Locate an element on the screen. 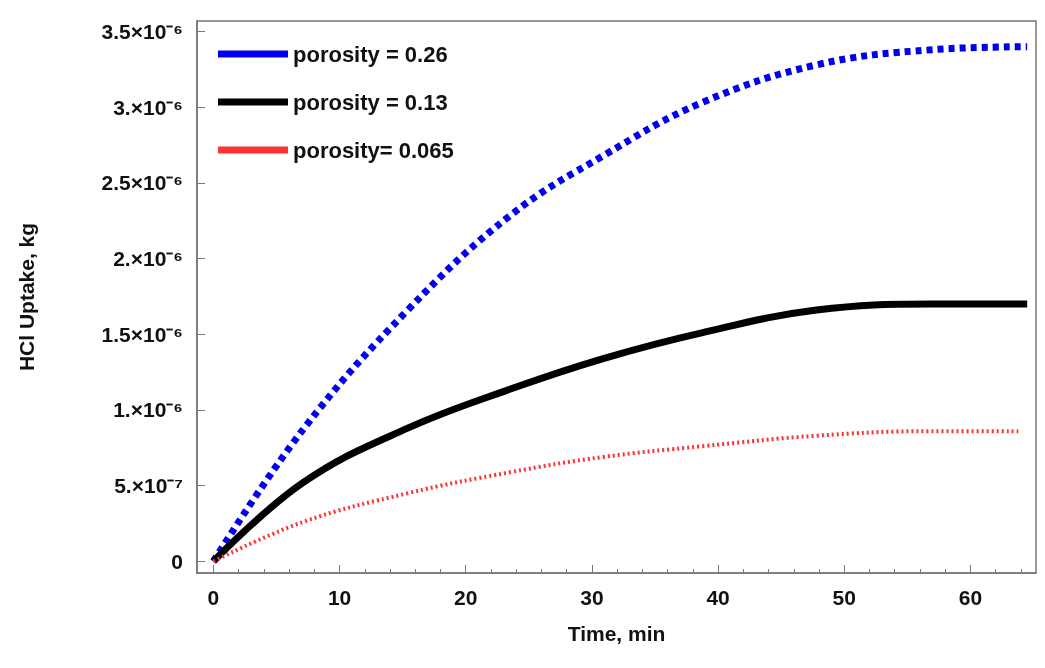 The image size is (1045, 668). x-tick-label: 50 is located at coordinates (844, 597).